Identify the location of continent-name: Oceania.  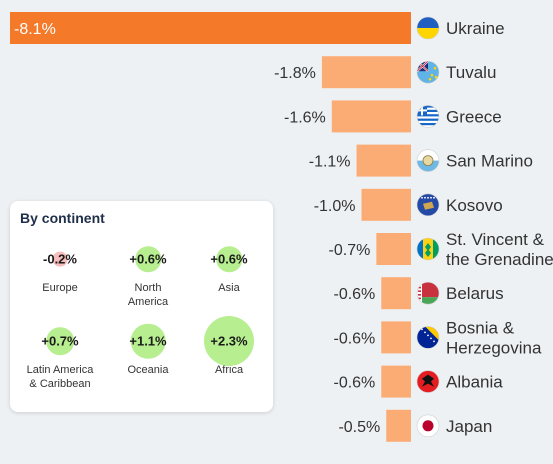
(148, 370).